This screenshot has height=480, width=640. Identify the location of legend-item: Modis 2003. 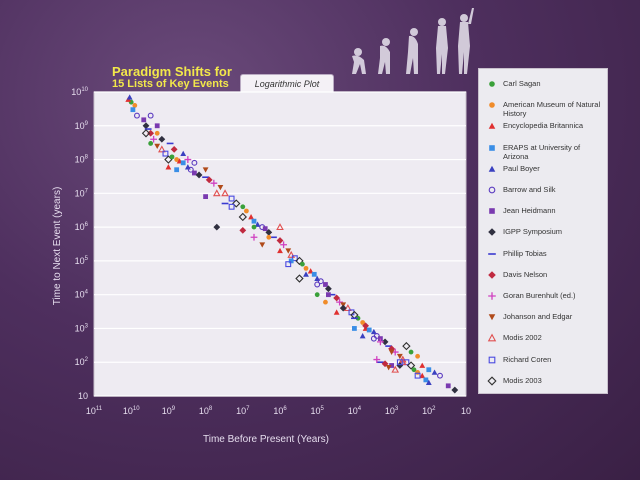
(545, 381).